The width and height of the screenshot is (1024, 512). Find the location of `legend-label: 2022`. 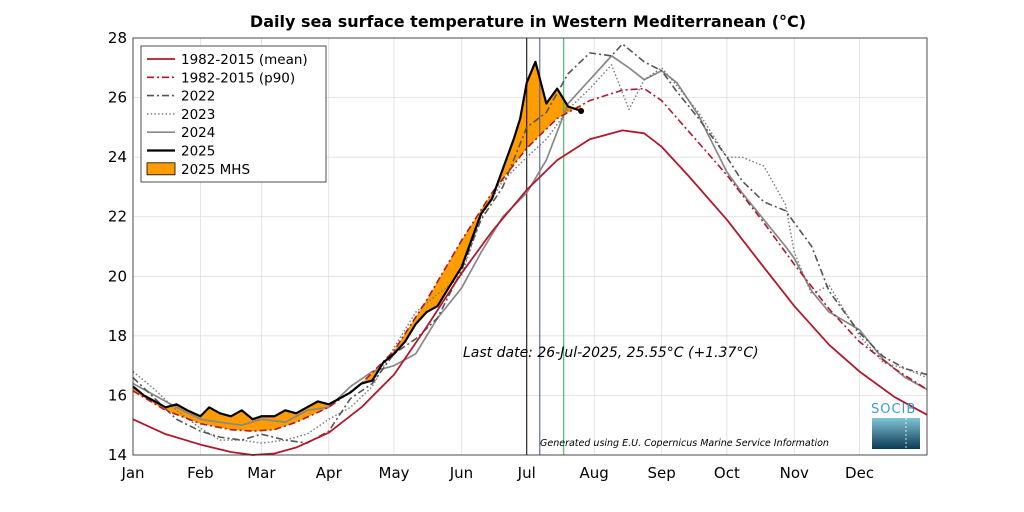

legend-label: 2022 is located at coordinates (198, 97).